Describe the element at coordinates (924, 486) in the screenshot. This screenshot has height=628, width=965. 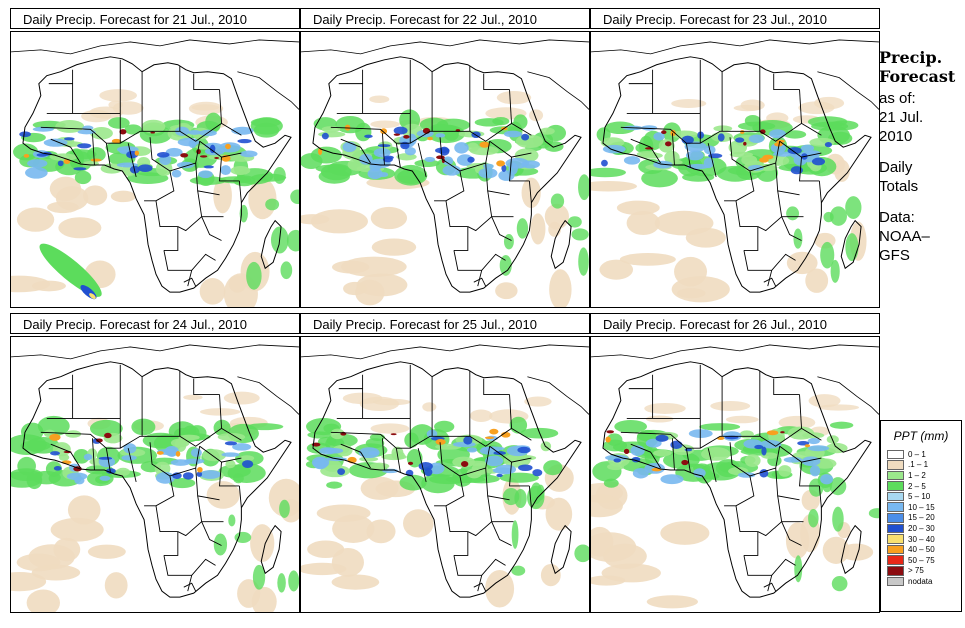
I see `legend-item: 2 – 5` at that location.